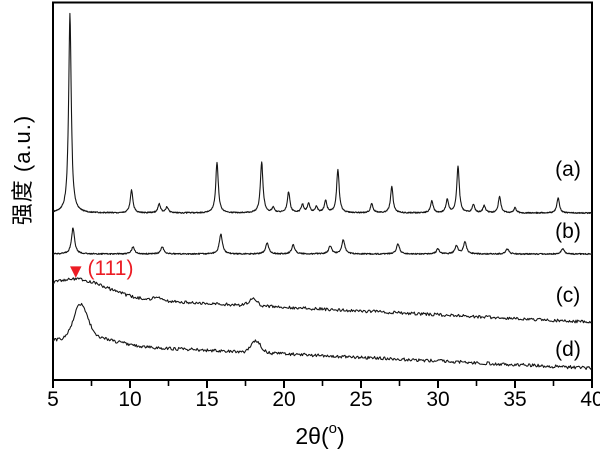  Describe the element at coordinates (129, 399) in the screenshot. I see `x-tick-label: 10` at that location.